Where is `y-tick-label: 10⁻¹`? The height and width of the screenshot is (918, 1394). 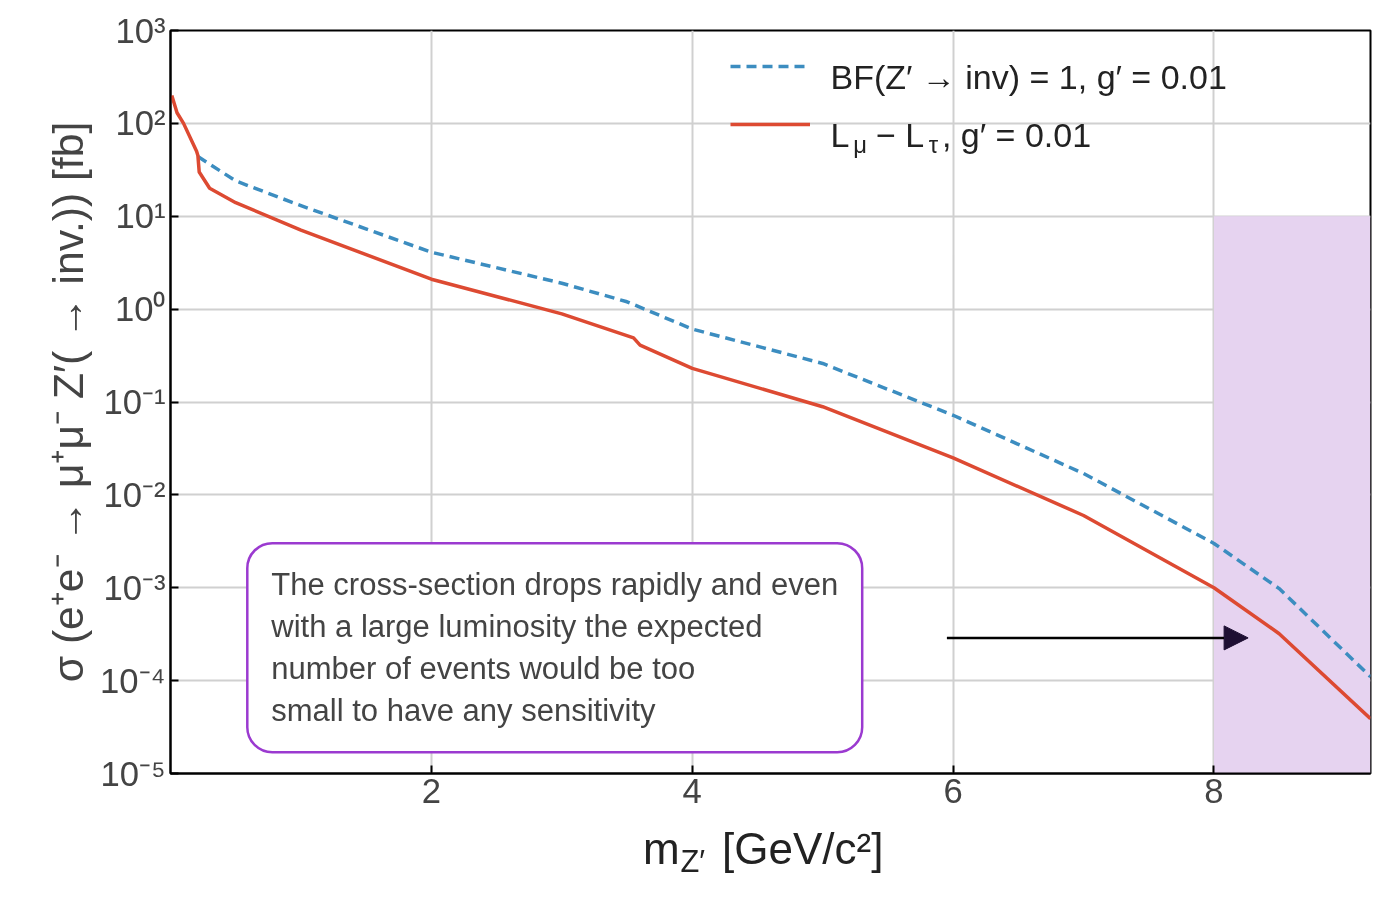 y-tick-label: 10⁻¹ is located at coordinates (134, 402).